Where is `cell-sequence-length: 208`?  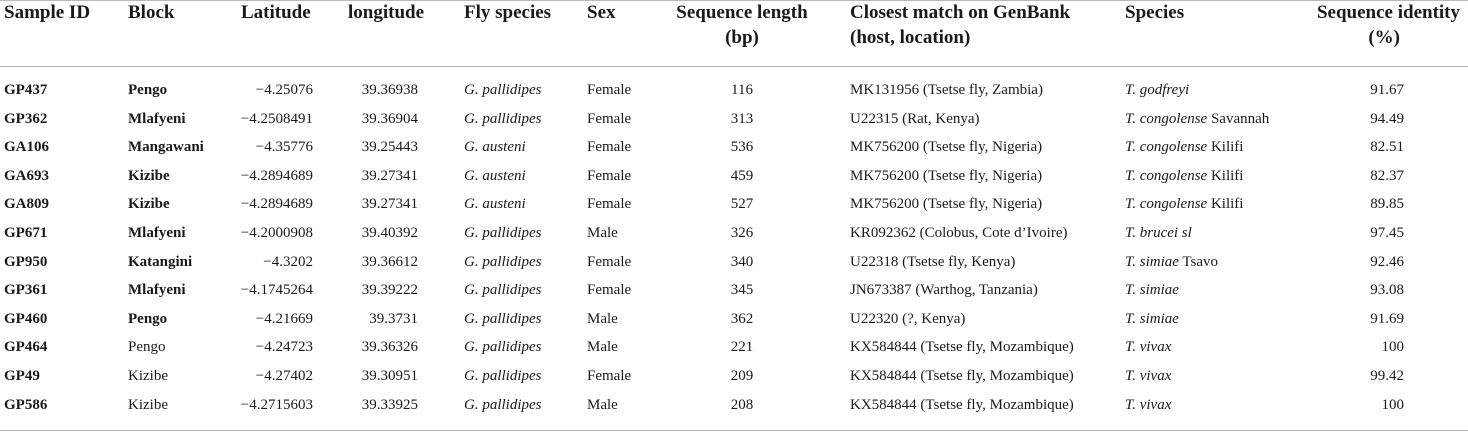 cell-sequence-length: 208 is located at coordinates (742, 404).